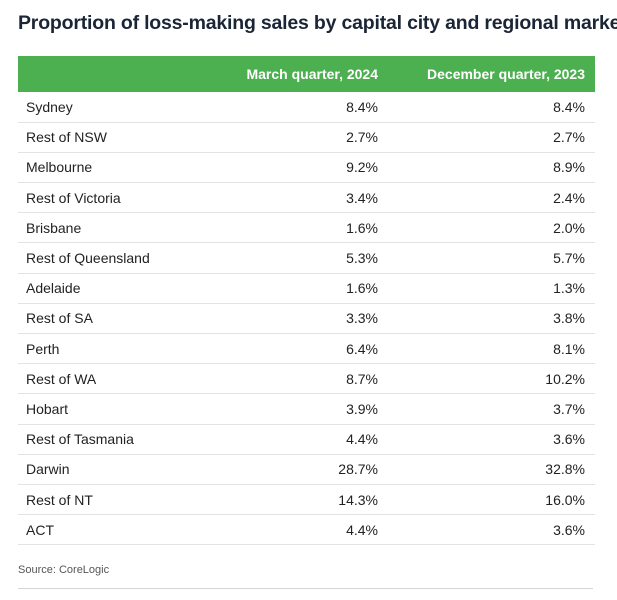  I want to click on december-2023-value-cell: 8.1%, so click(569, 348).